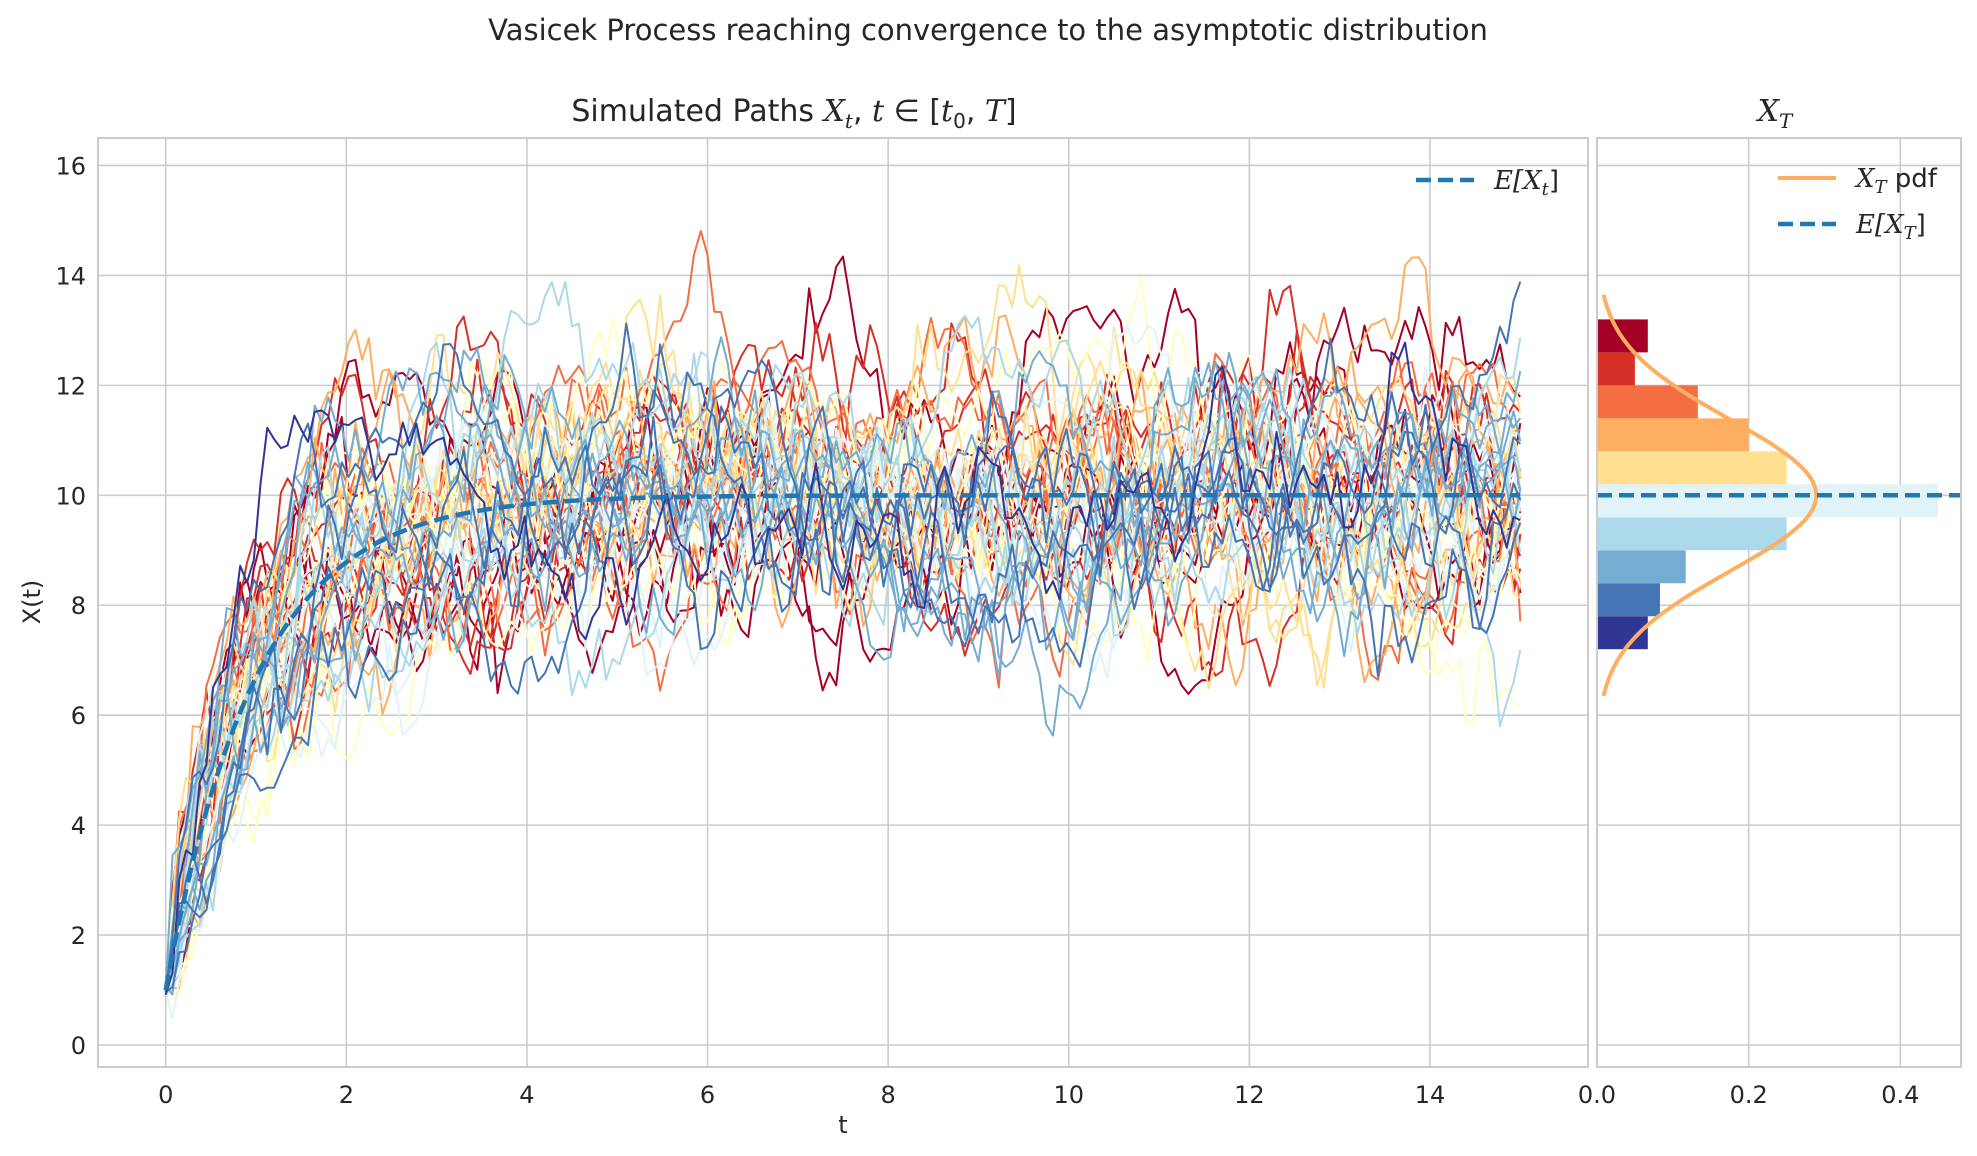 The image size is (1977, 1156). Describe the element at coordinates (1900, 1095) in the screenshot. I see `x-tick-label: 0.4` at that location.